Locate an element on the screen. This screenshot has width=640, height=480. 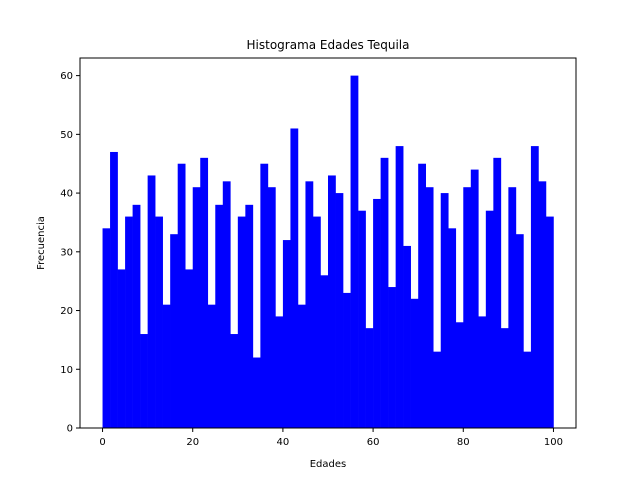
x-tick-label: 0 is located at coordinates (102, 442).